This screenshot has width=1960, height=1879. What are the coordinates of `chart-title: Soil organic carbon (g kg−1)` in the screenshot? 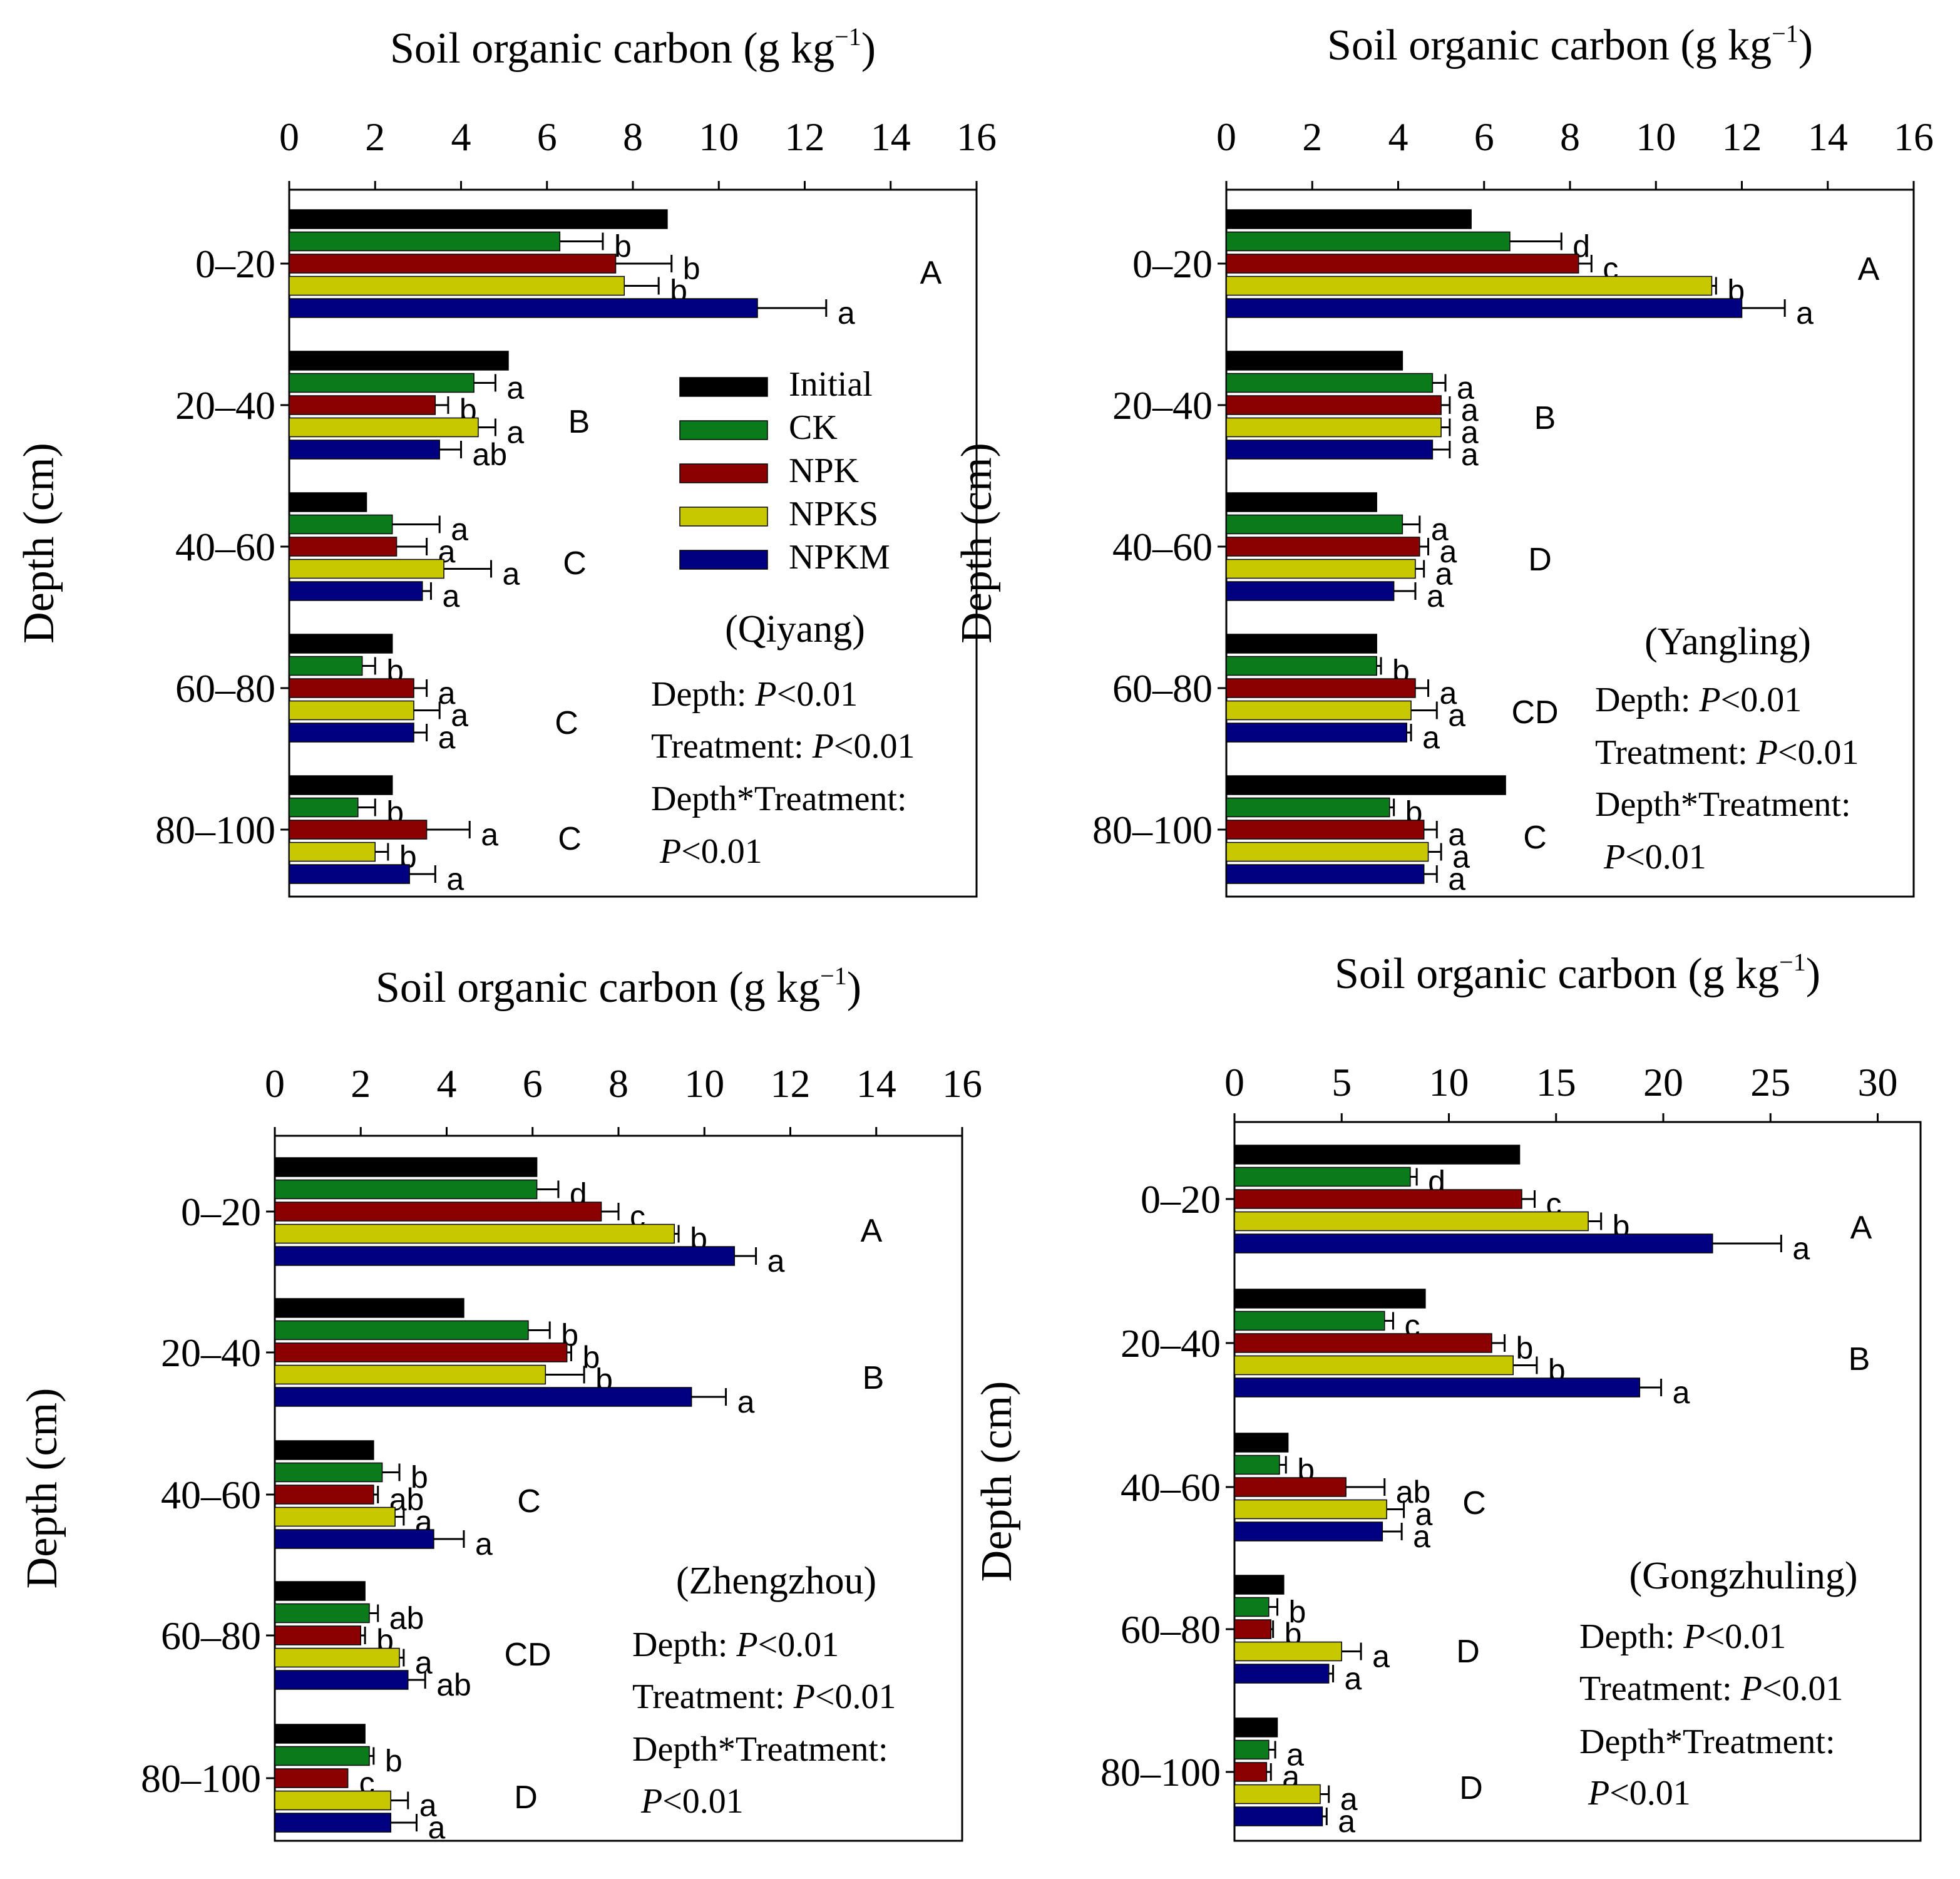 It's located at (618, 987).